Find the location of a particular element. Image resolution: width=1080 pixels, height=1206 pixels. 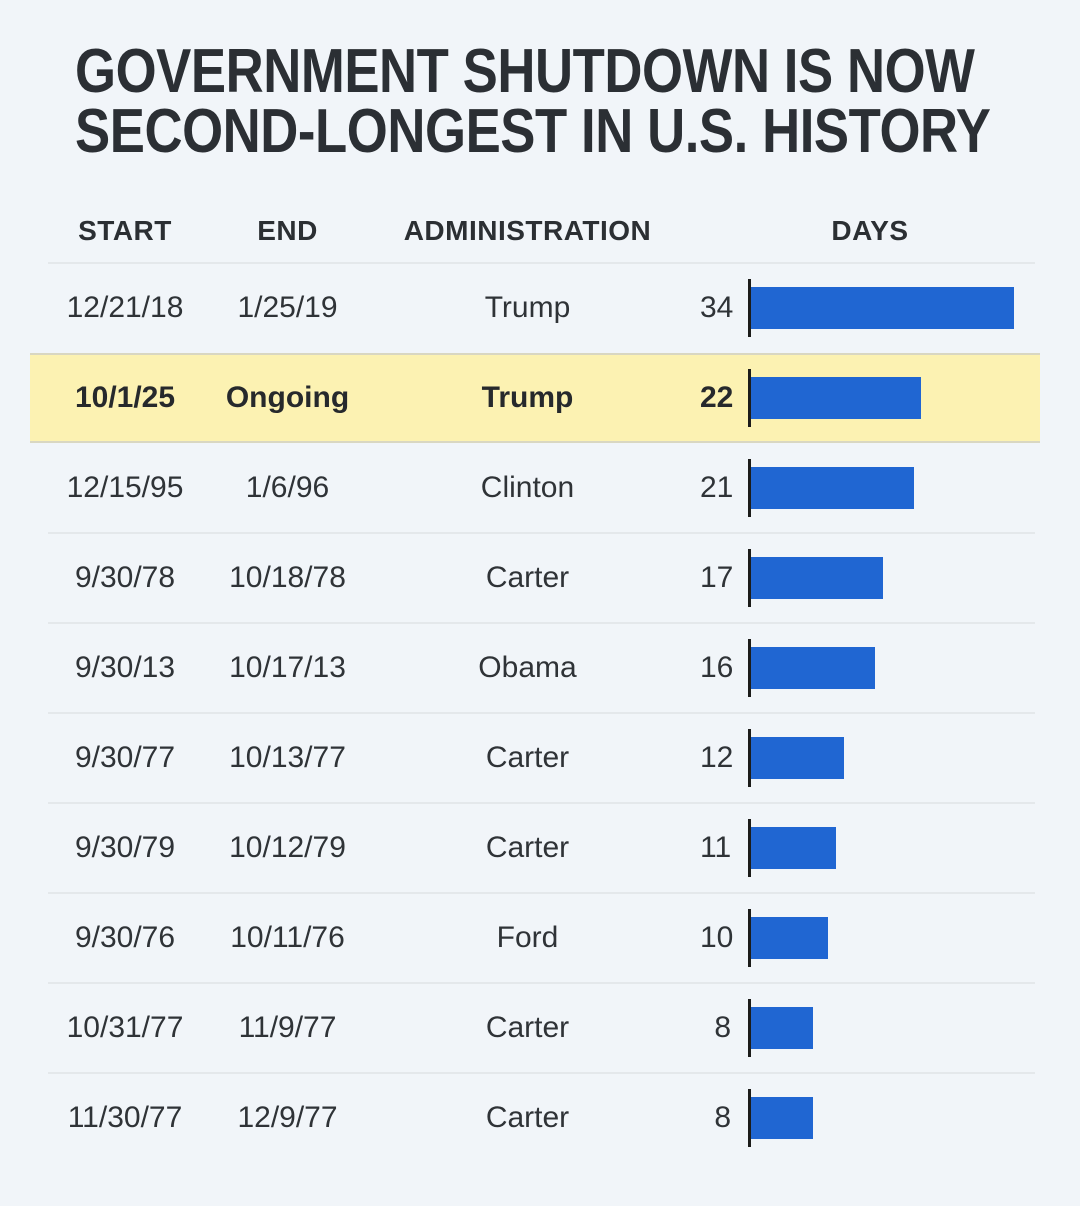

column-header-end: END is located at coordinates (287, 231).